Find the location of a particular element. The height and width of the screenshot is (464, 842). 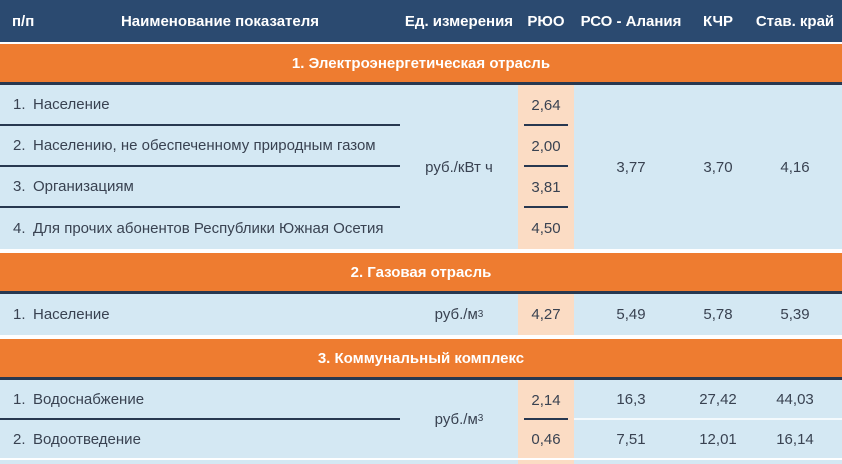

header-cell-ryuo: РЮО is located at coordinates (546, 21).